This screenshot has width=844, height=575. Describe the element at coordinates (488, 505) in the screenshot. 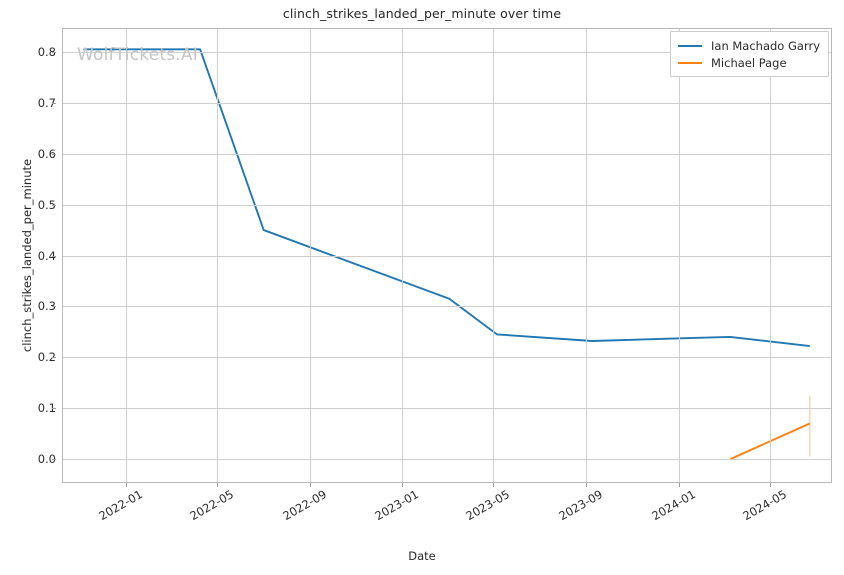

I see `x-tick-label: 2023-05` at that location.